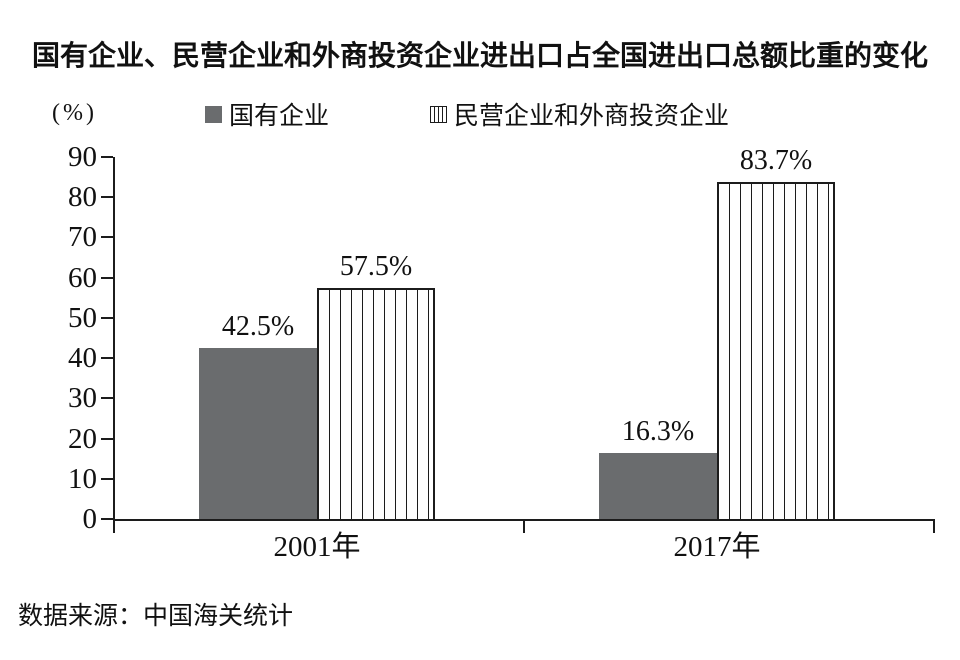 The width and height of the screenshot is (960, 660). I want to click on y-tick-label: 60, so click(82, 277).